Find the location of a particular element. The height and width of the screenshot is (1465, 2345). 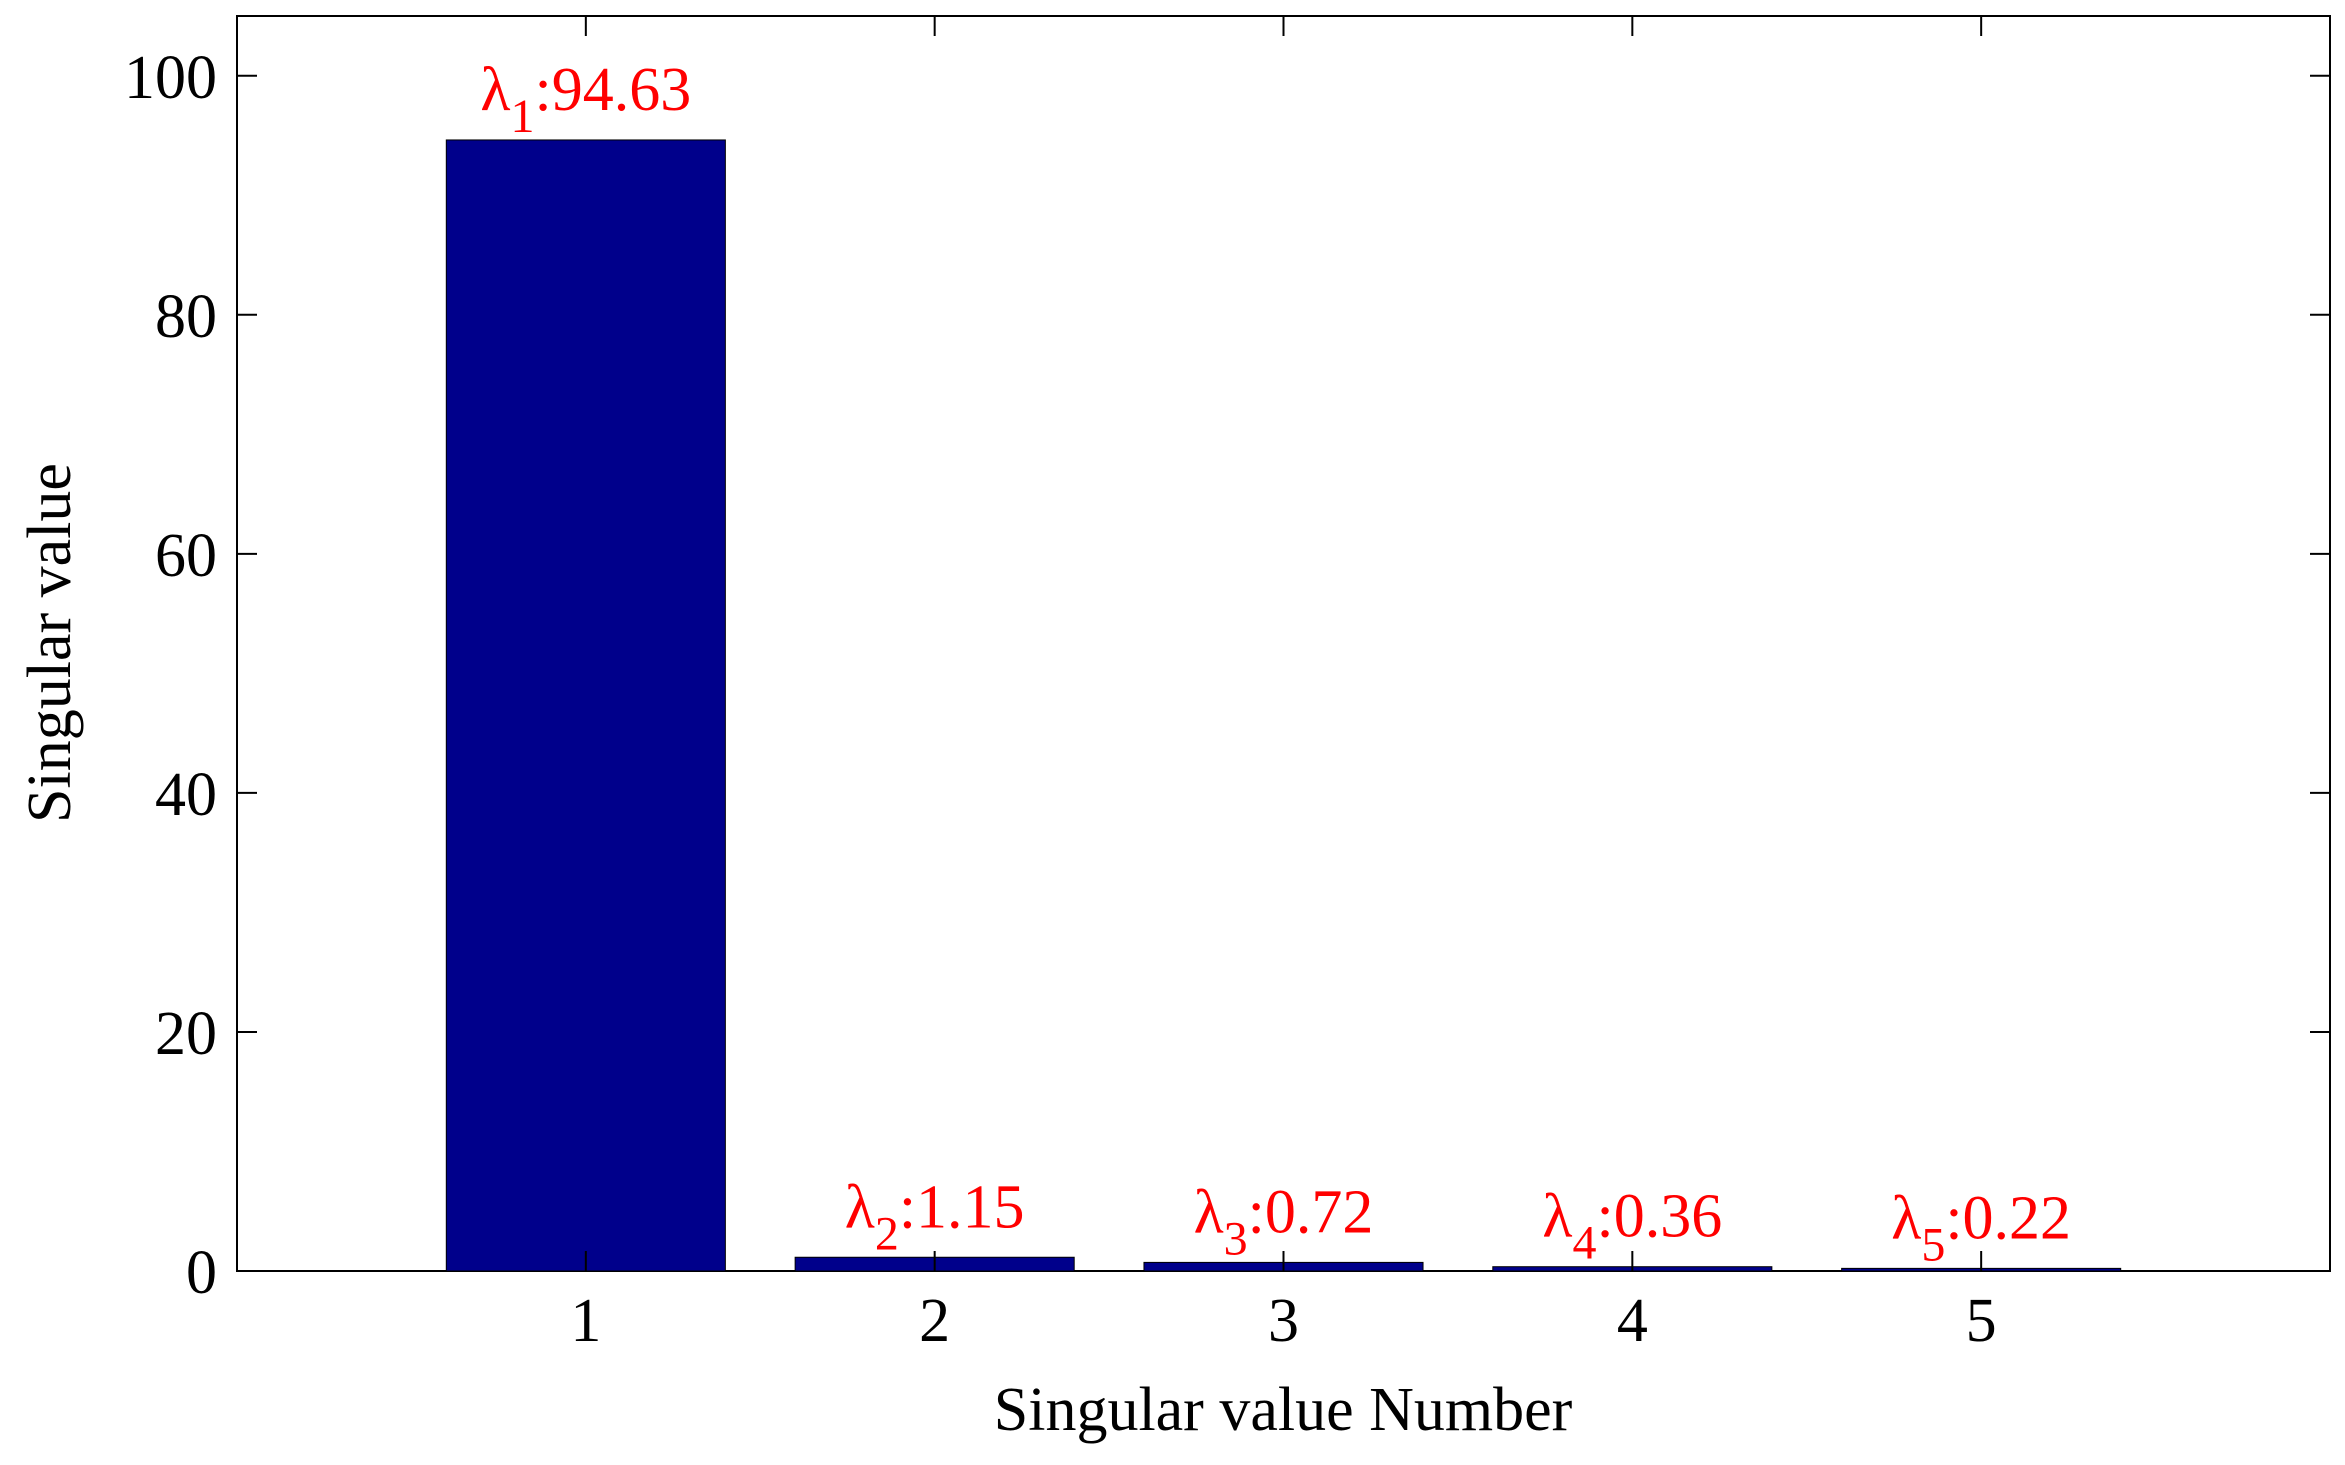

data-label-2: λ2:1.15 is located at coordinates (935, 1216).